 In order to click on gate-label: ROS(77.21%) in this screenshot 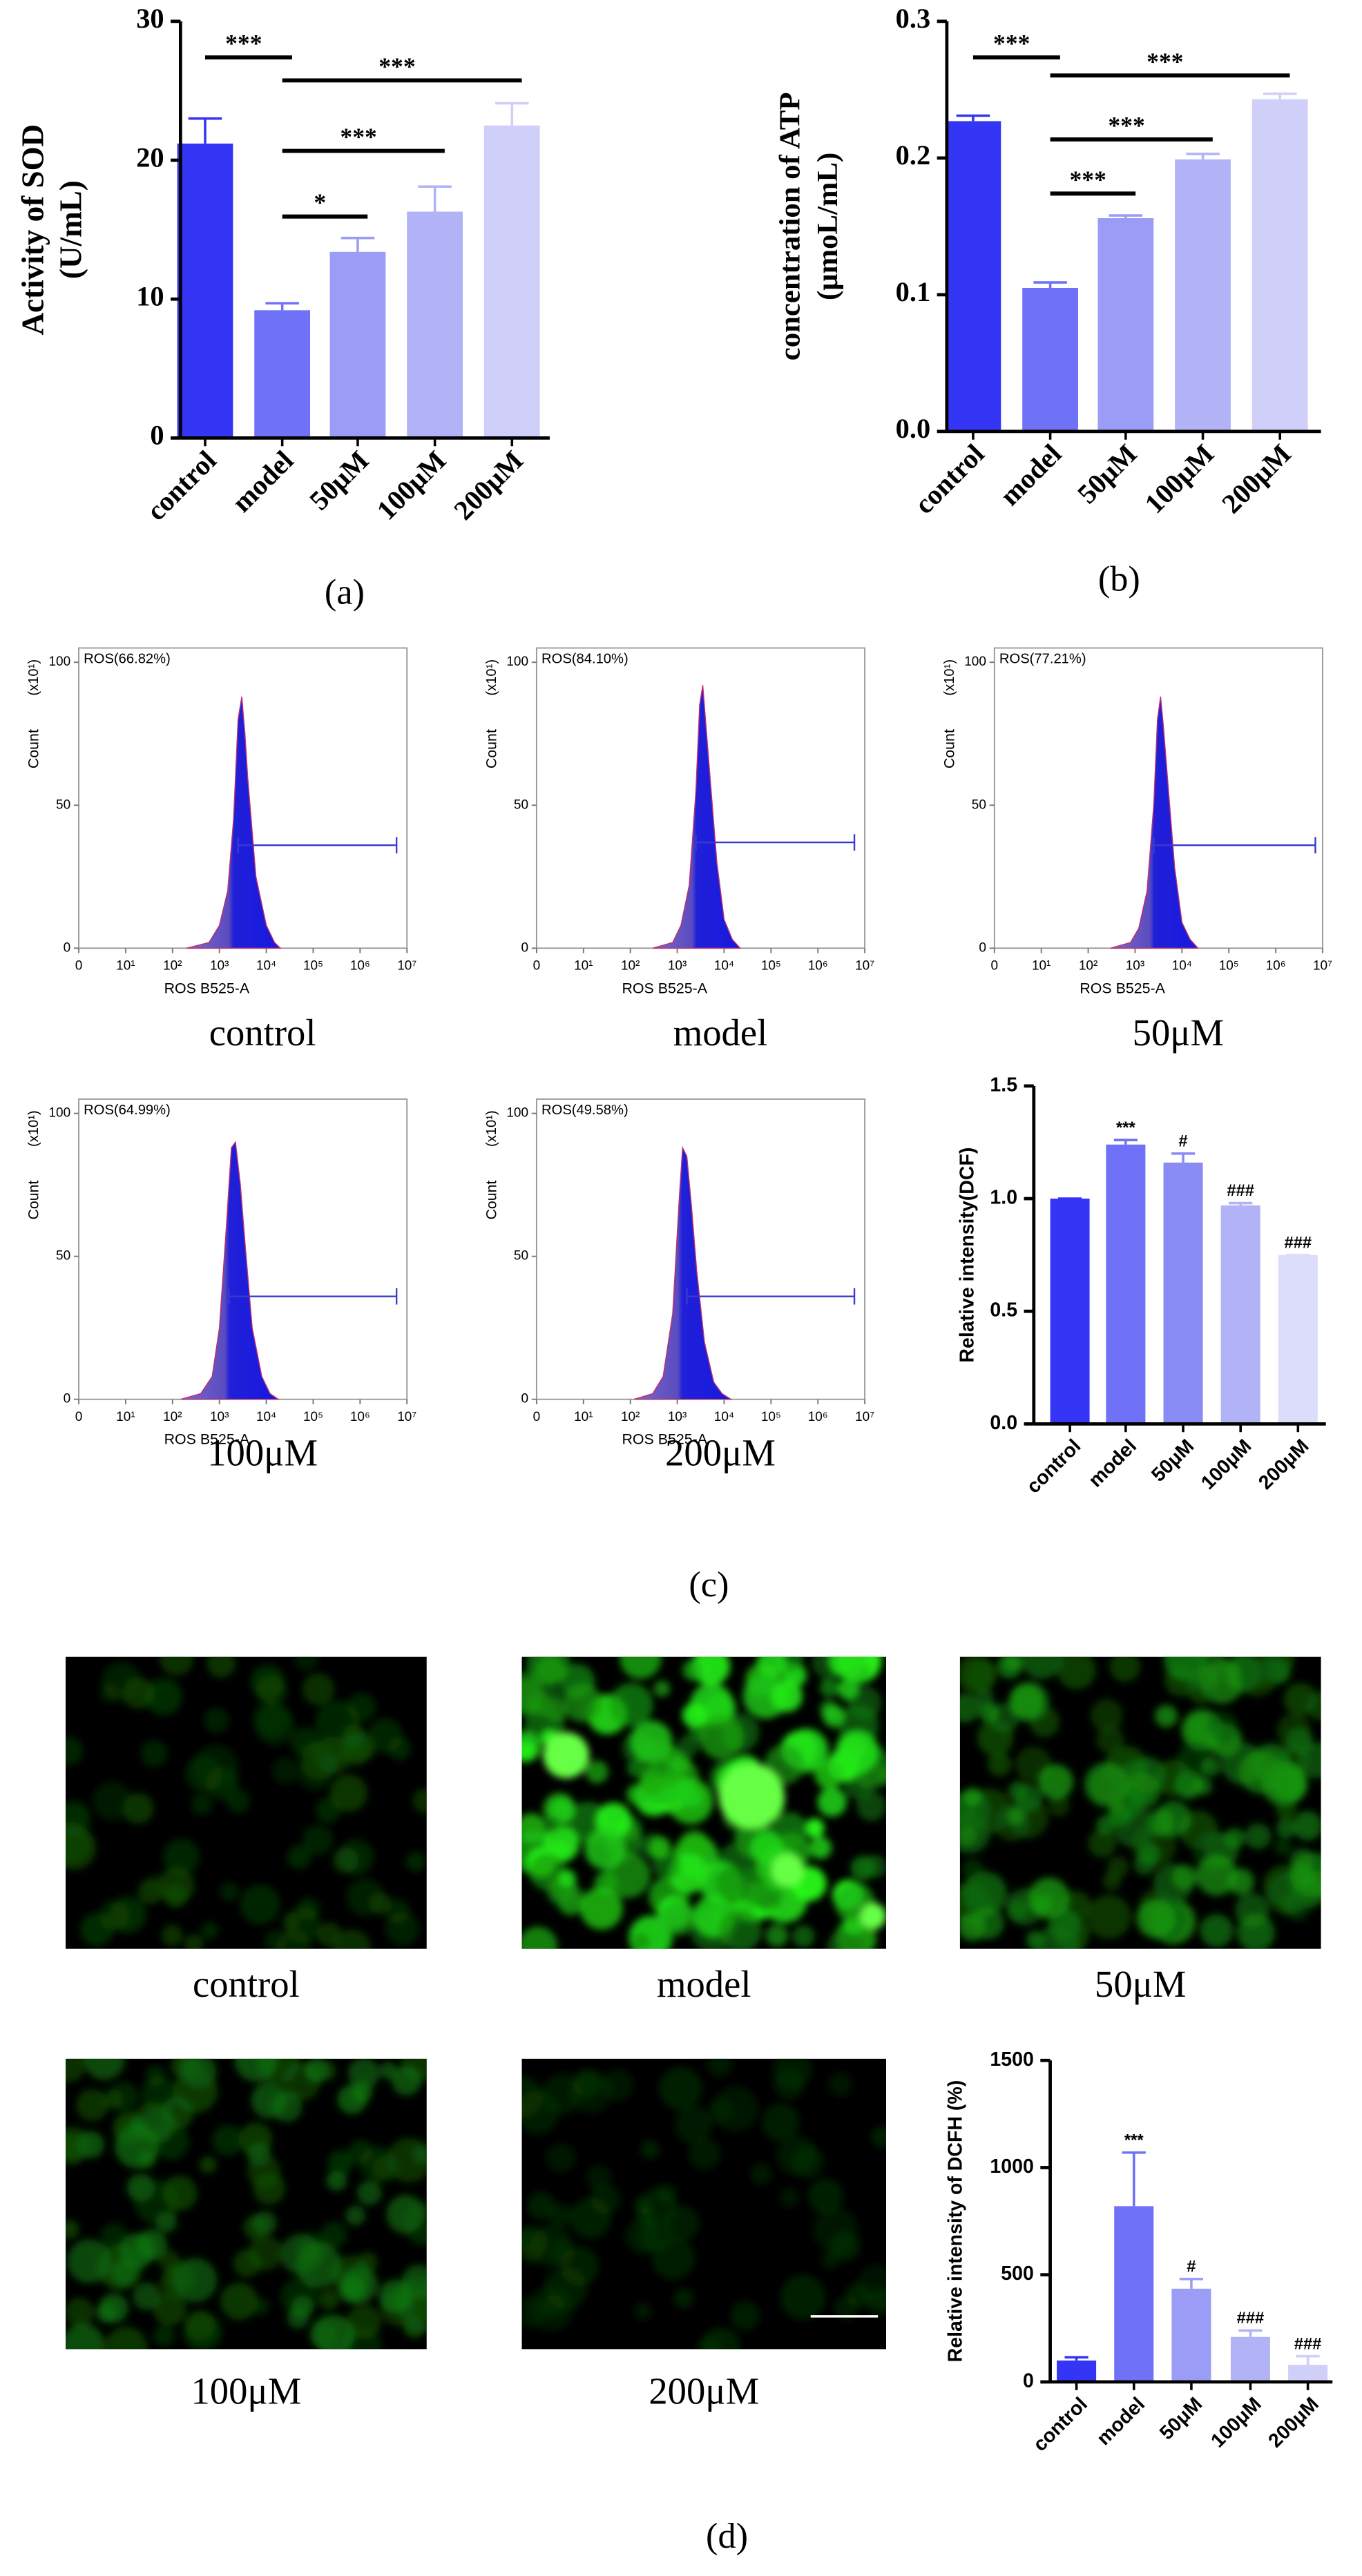, I will do `click(1042, 659)`.